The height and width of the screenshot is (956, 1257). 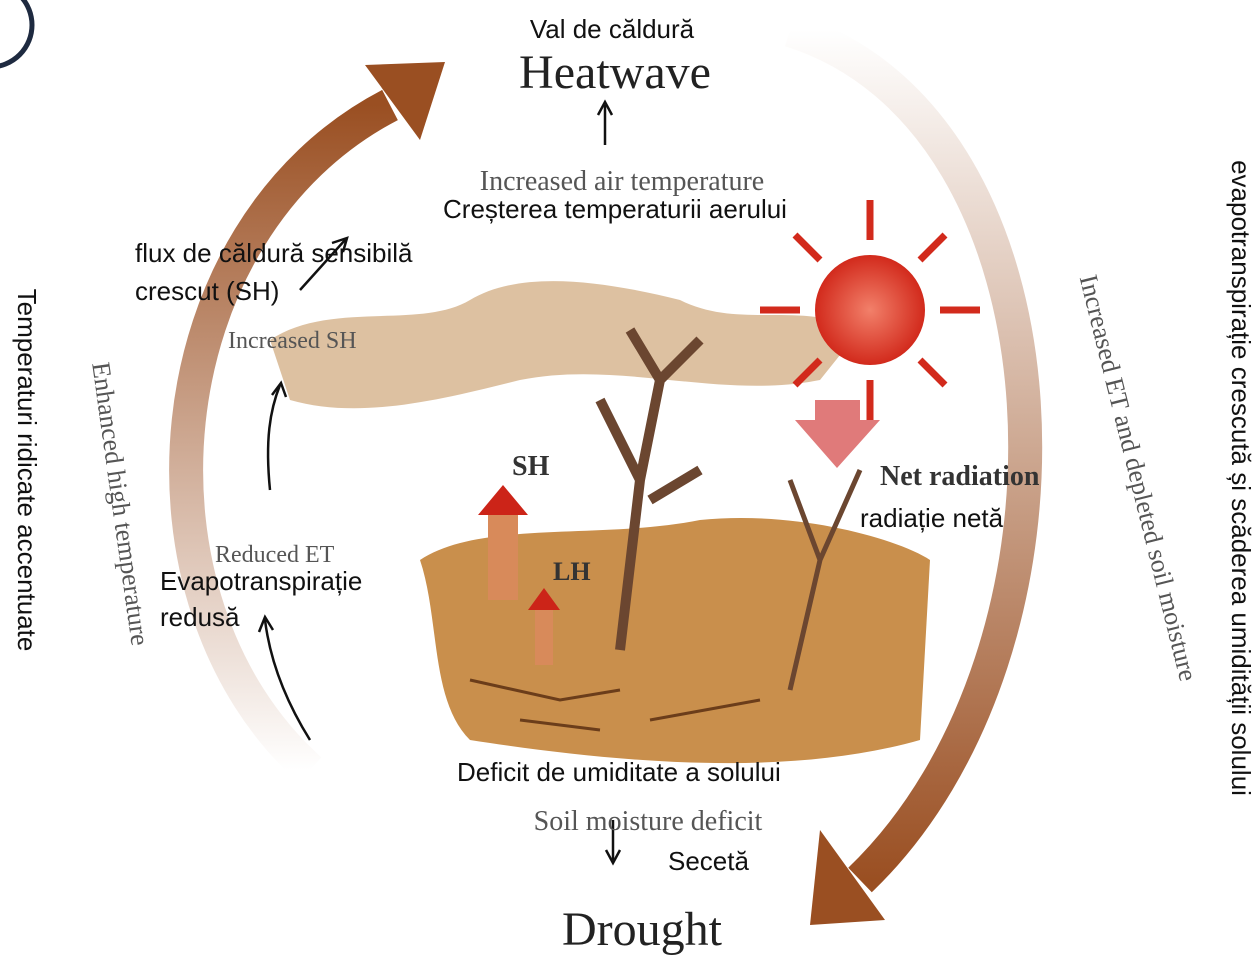 I want to click on left-arrowhead, so click(x=405, y=101).